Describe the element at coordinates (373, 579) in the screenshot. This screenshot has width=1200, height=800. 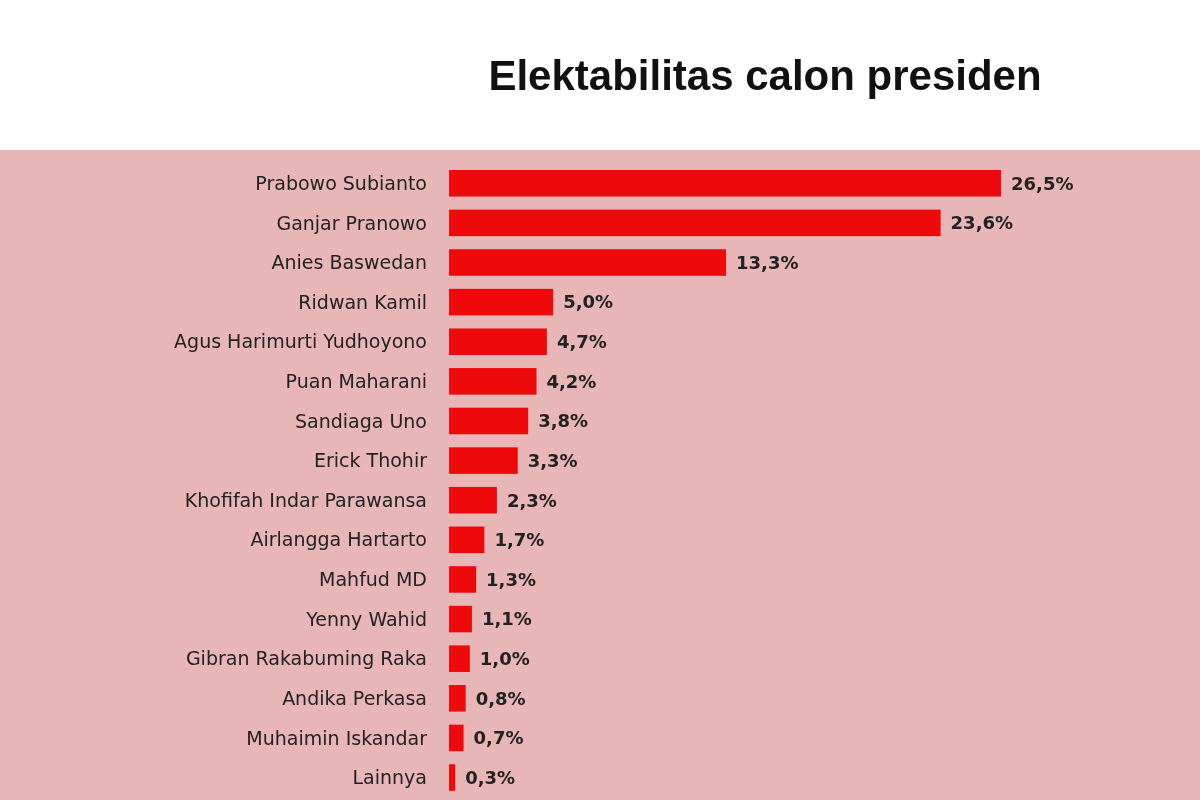
I see `y-tick-label: Mahfud MD` at that location.